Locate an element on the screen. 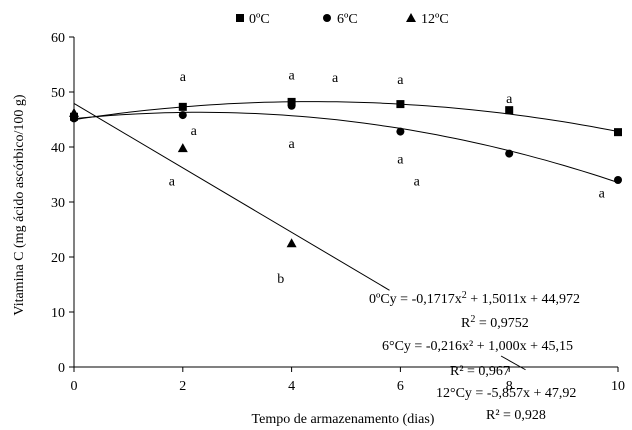  y-tick-label: 40 is located at coordinates (58, 148).